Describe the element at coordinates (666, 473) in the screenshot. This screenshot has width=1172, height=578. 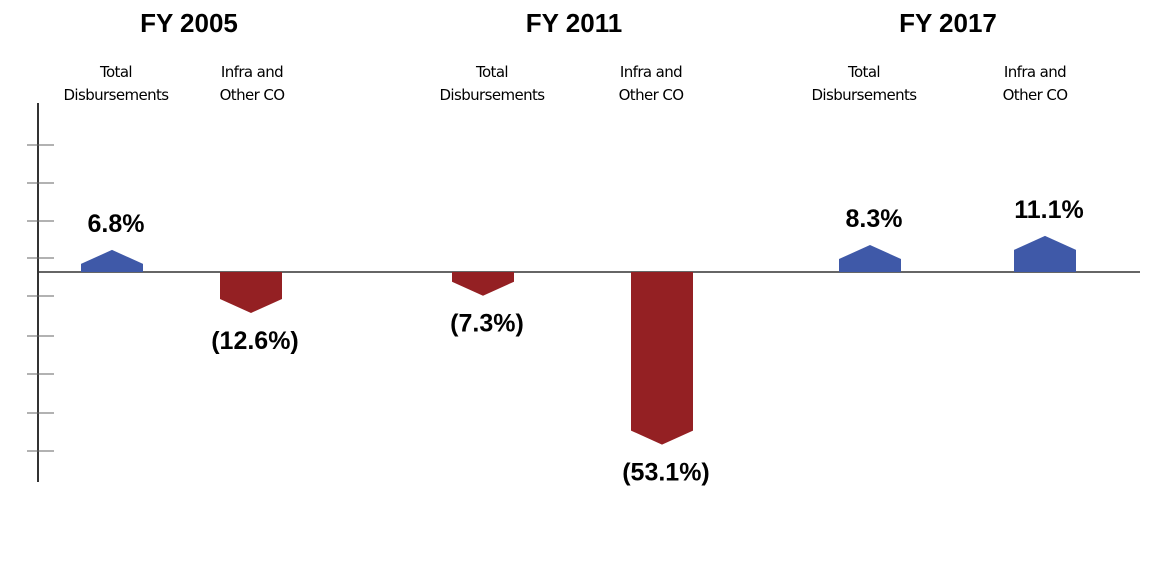
I see `value-label: (53.1%)` at that location.